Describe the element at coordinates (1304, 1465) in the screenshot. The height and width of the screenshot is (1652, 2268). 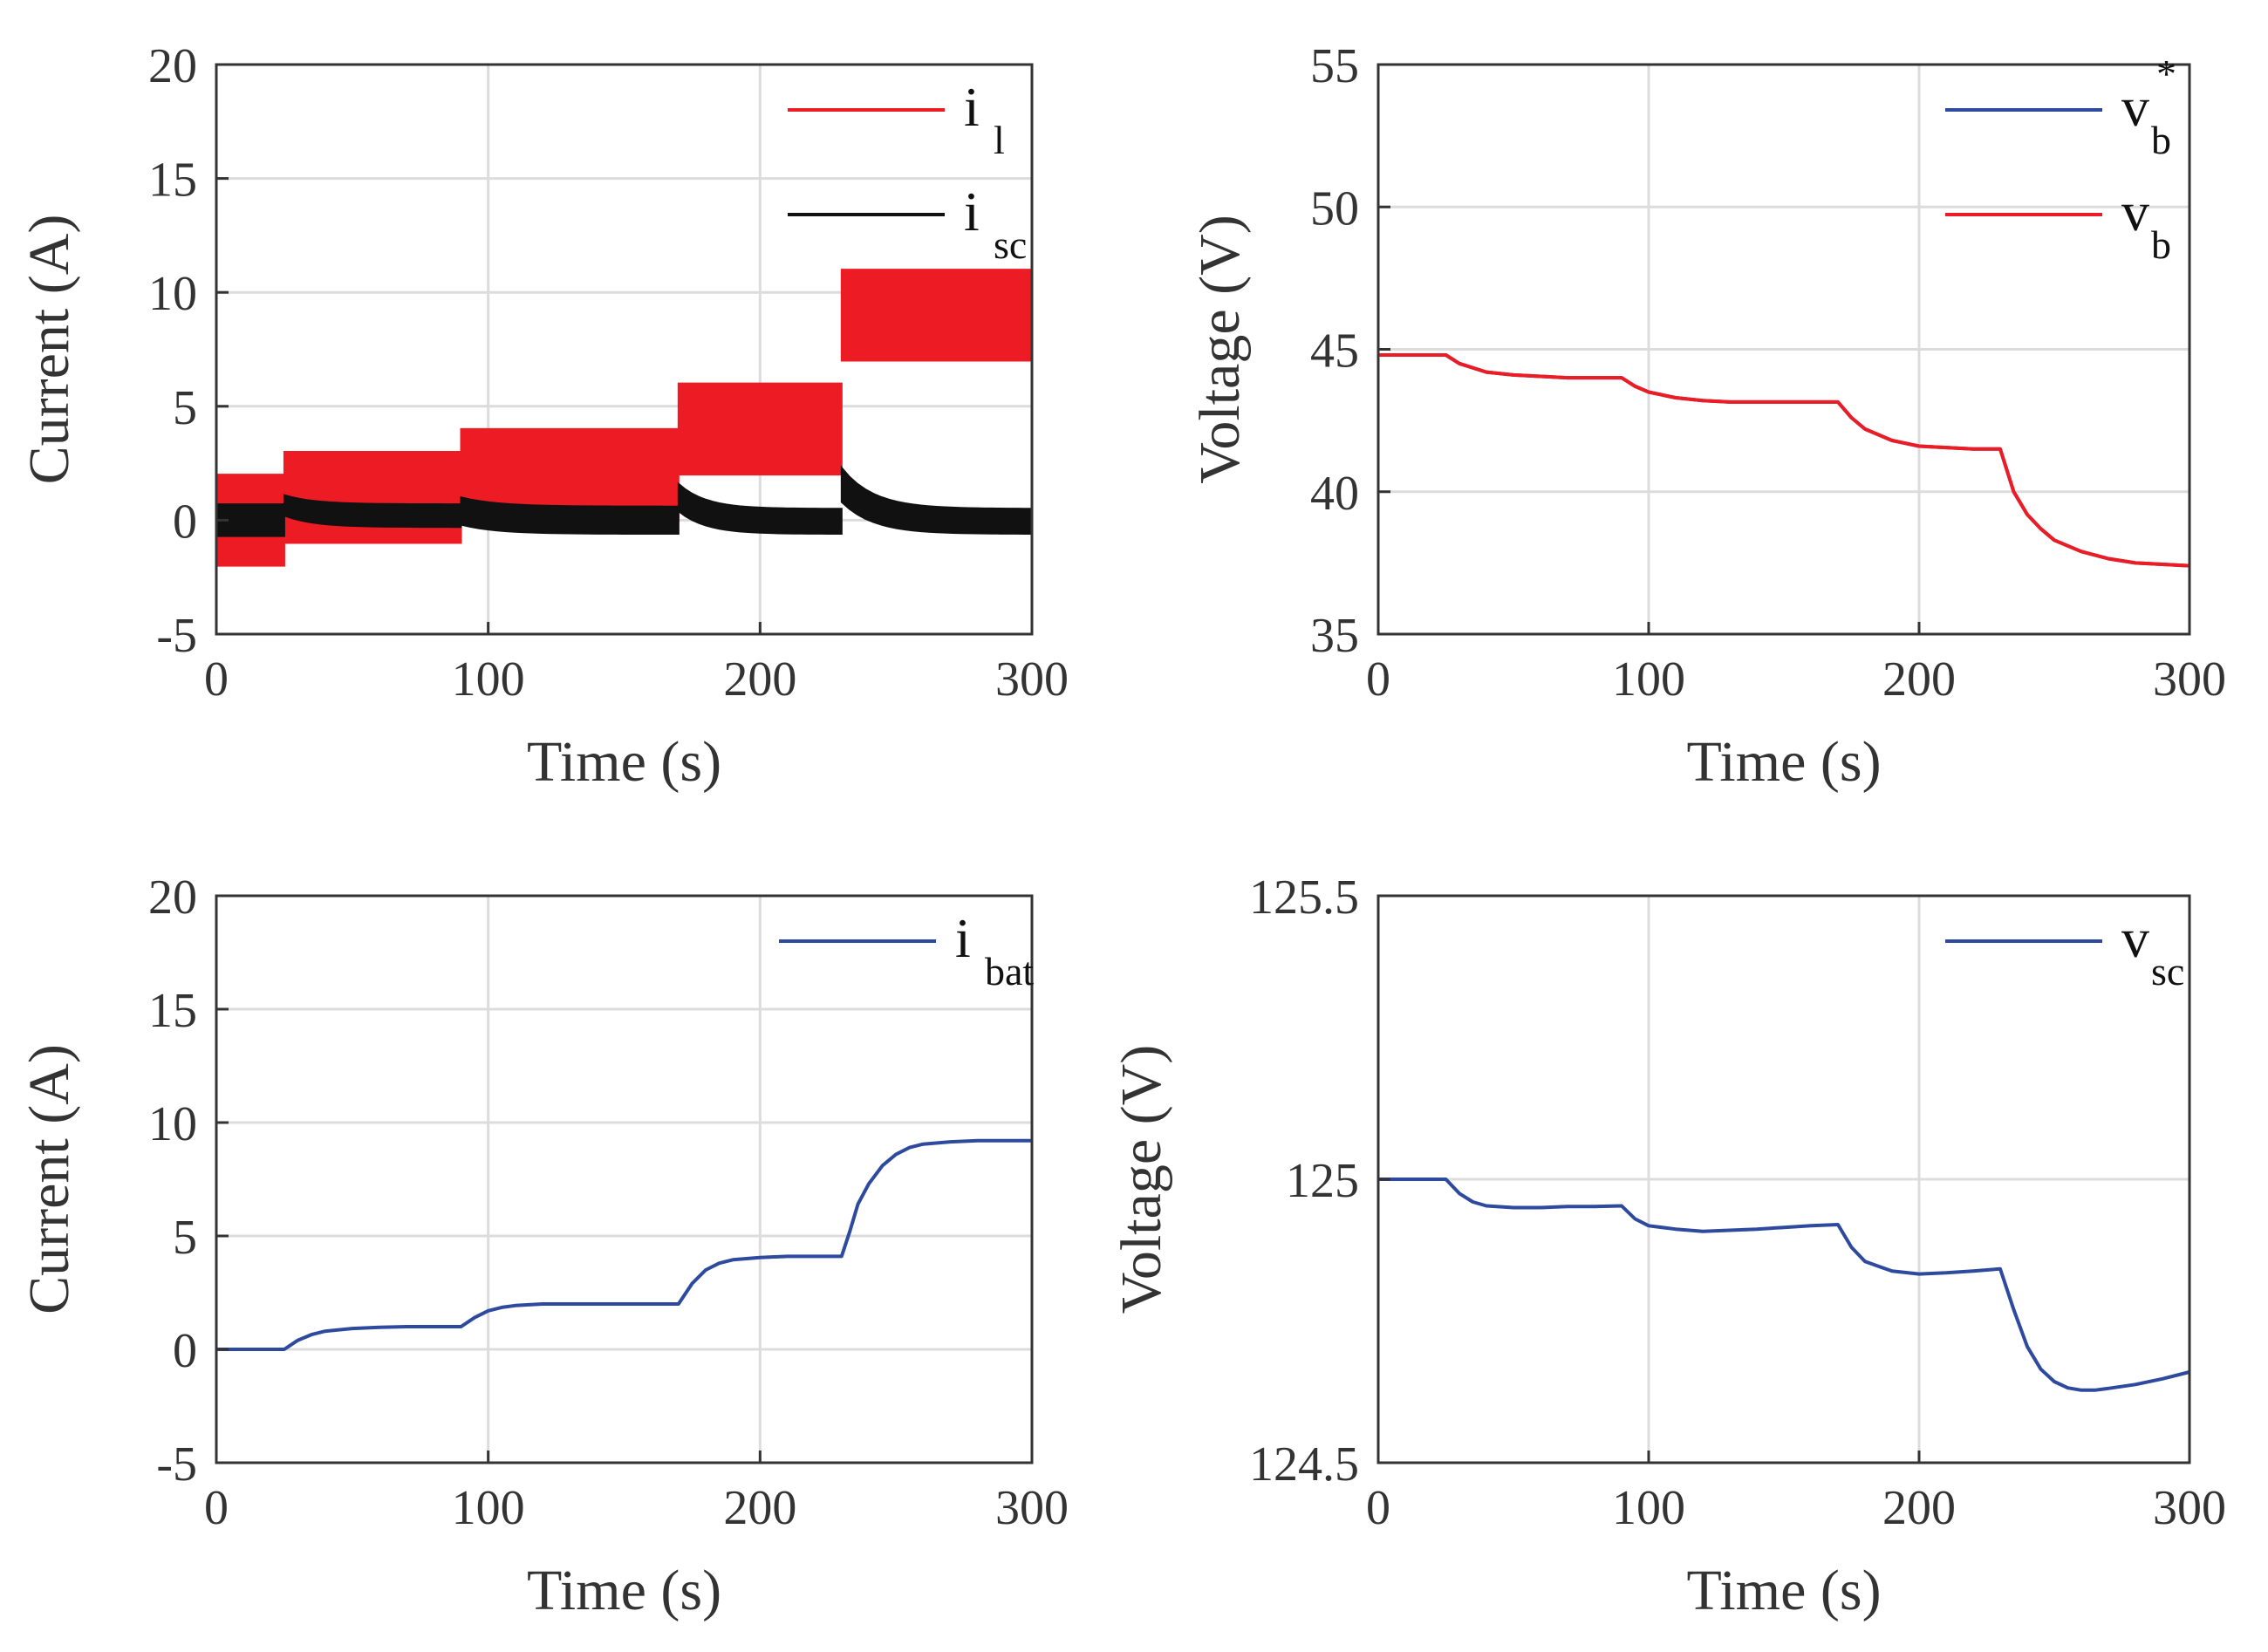
I see `y-tick-label: 124.5` at that location.